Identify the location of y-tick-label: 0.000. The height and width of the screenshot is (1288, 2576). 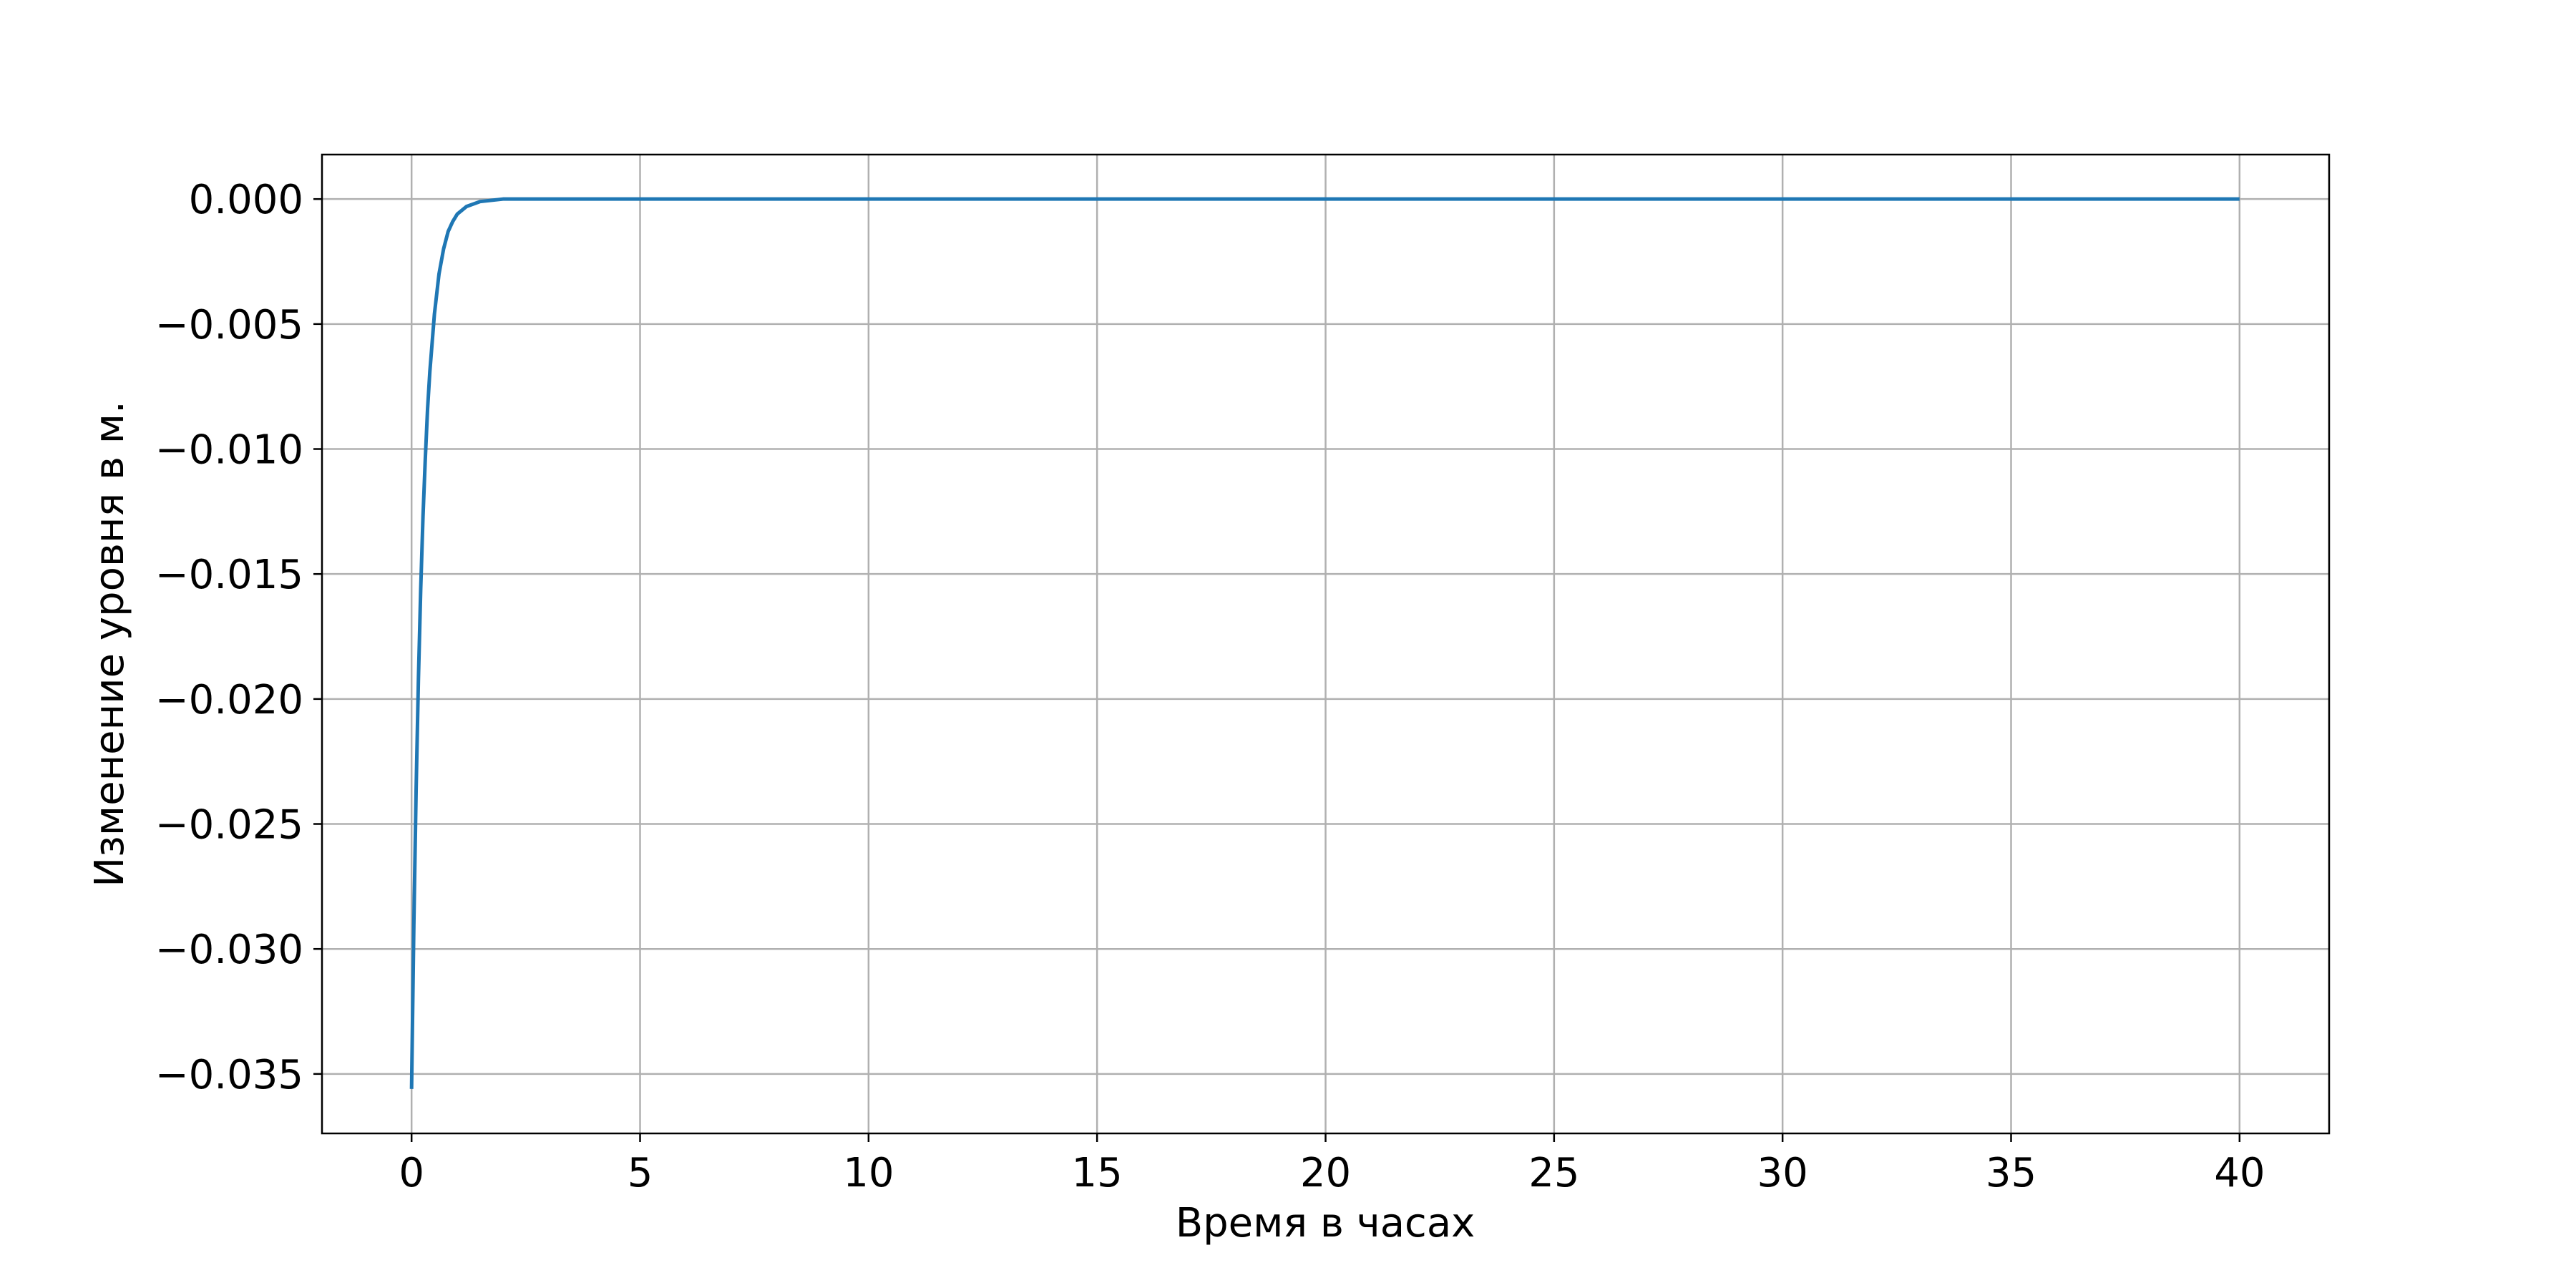
(246, 200).